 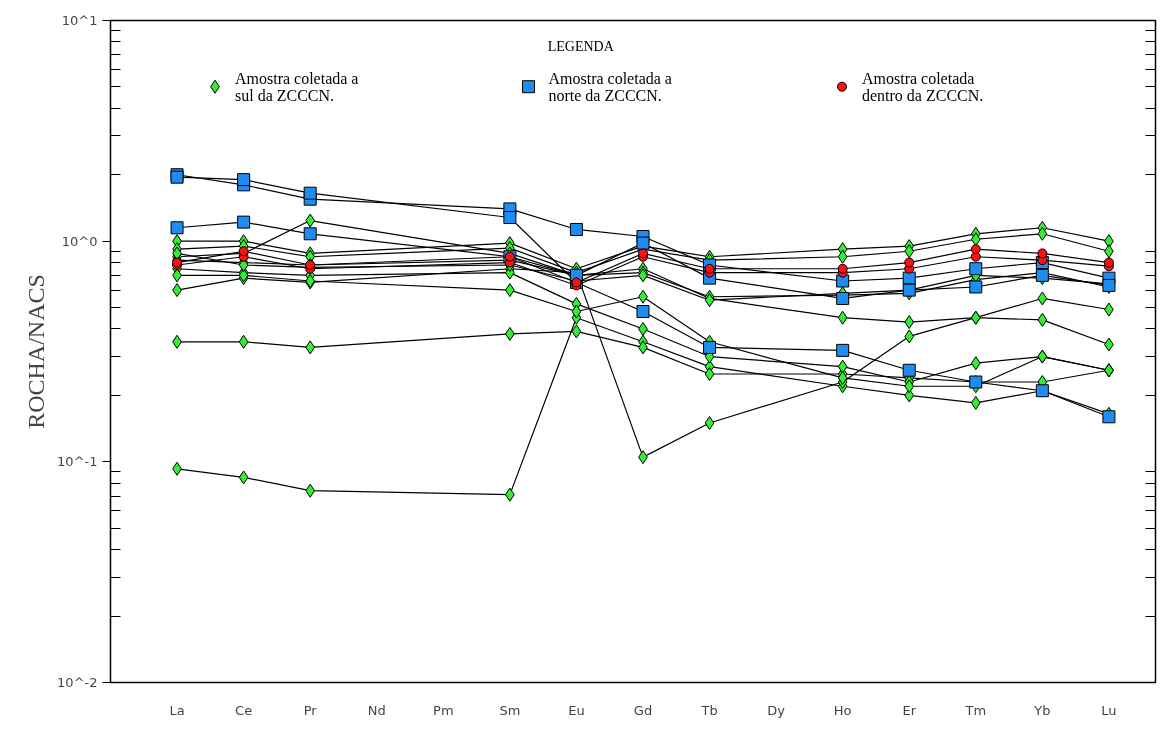 What do you see at coordinates (177, 710) in the screenshot?
I see `x-tick-label: La` at bounding box center [177, 710].